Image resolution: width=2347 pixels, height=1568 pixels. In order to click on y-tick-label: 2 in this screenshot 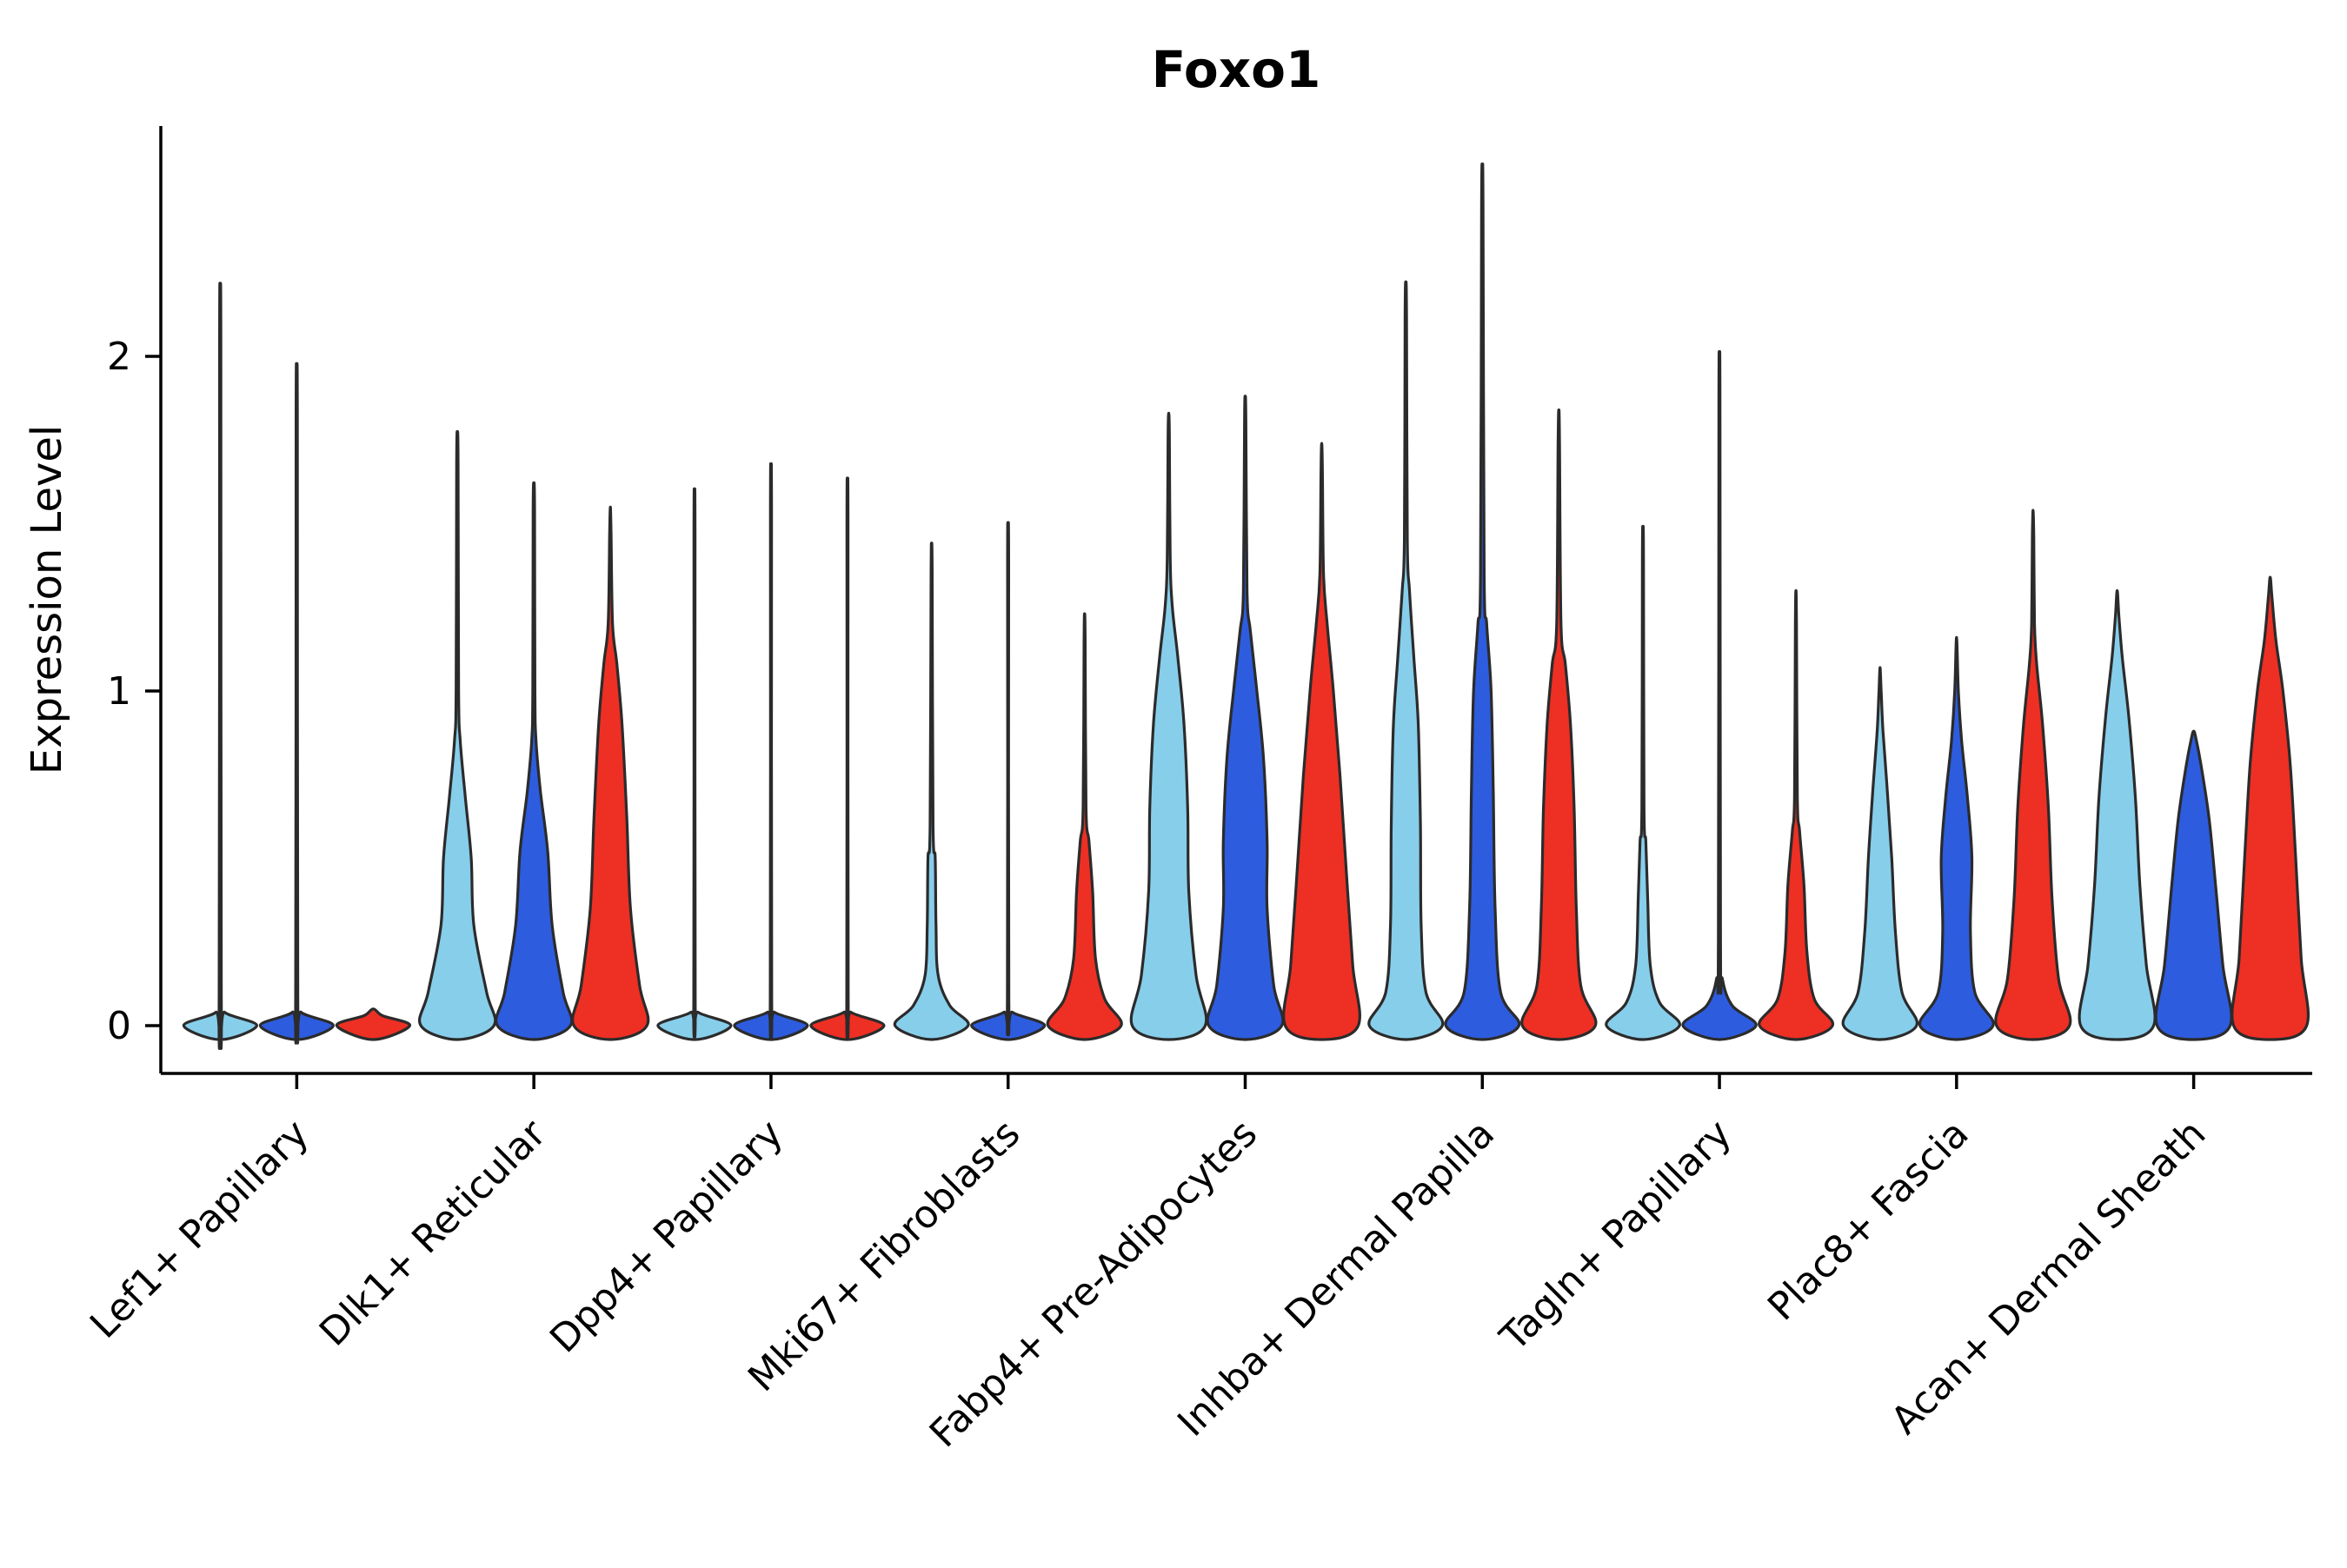, I will do `click(119, 357)`.